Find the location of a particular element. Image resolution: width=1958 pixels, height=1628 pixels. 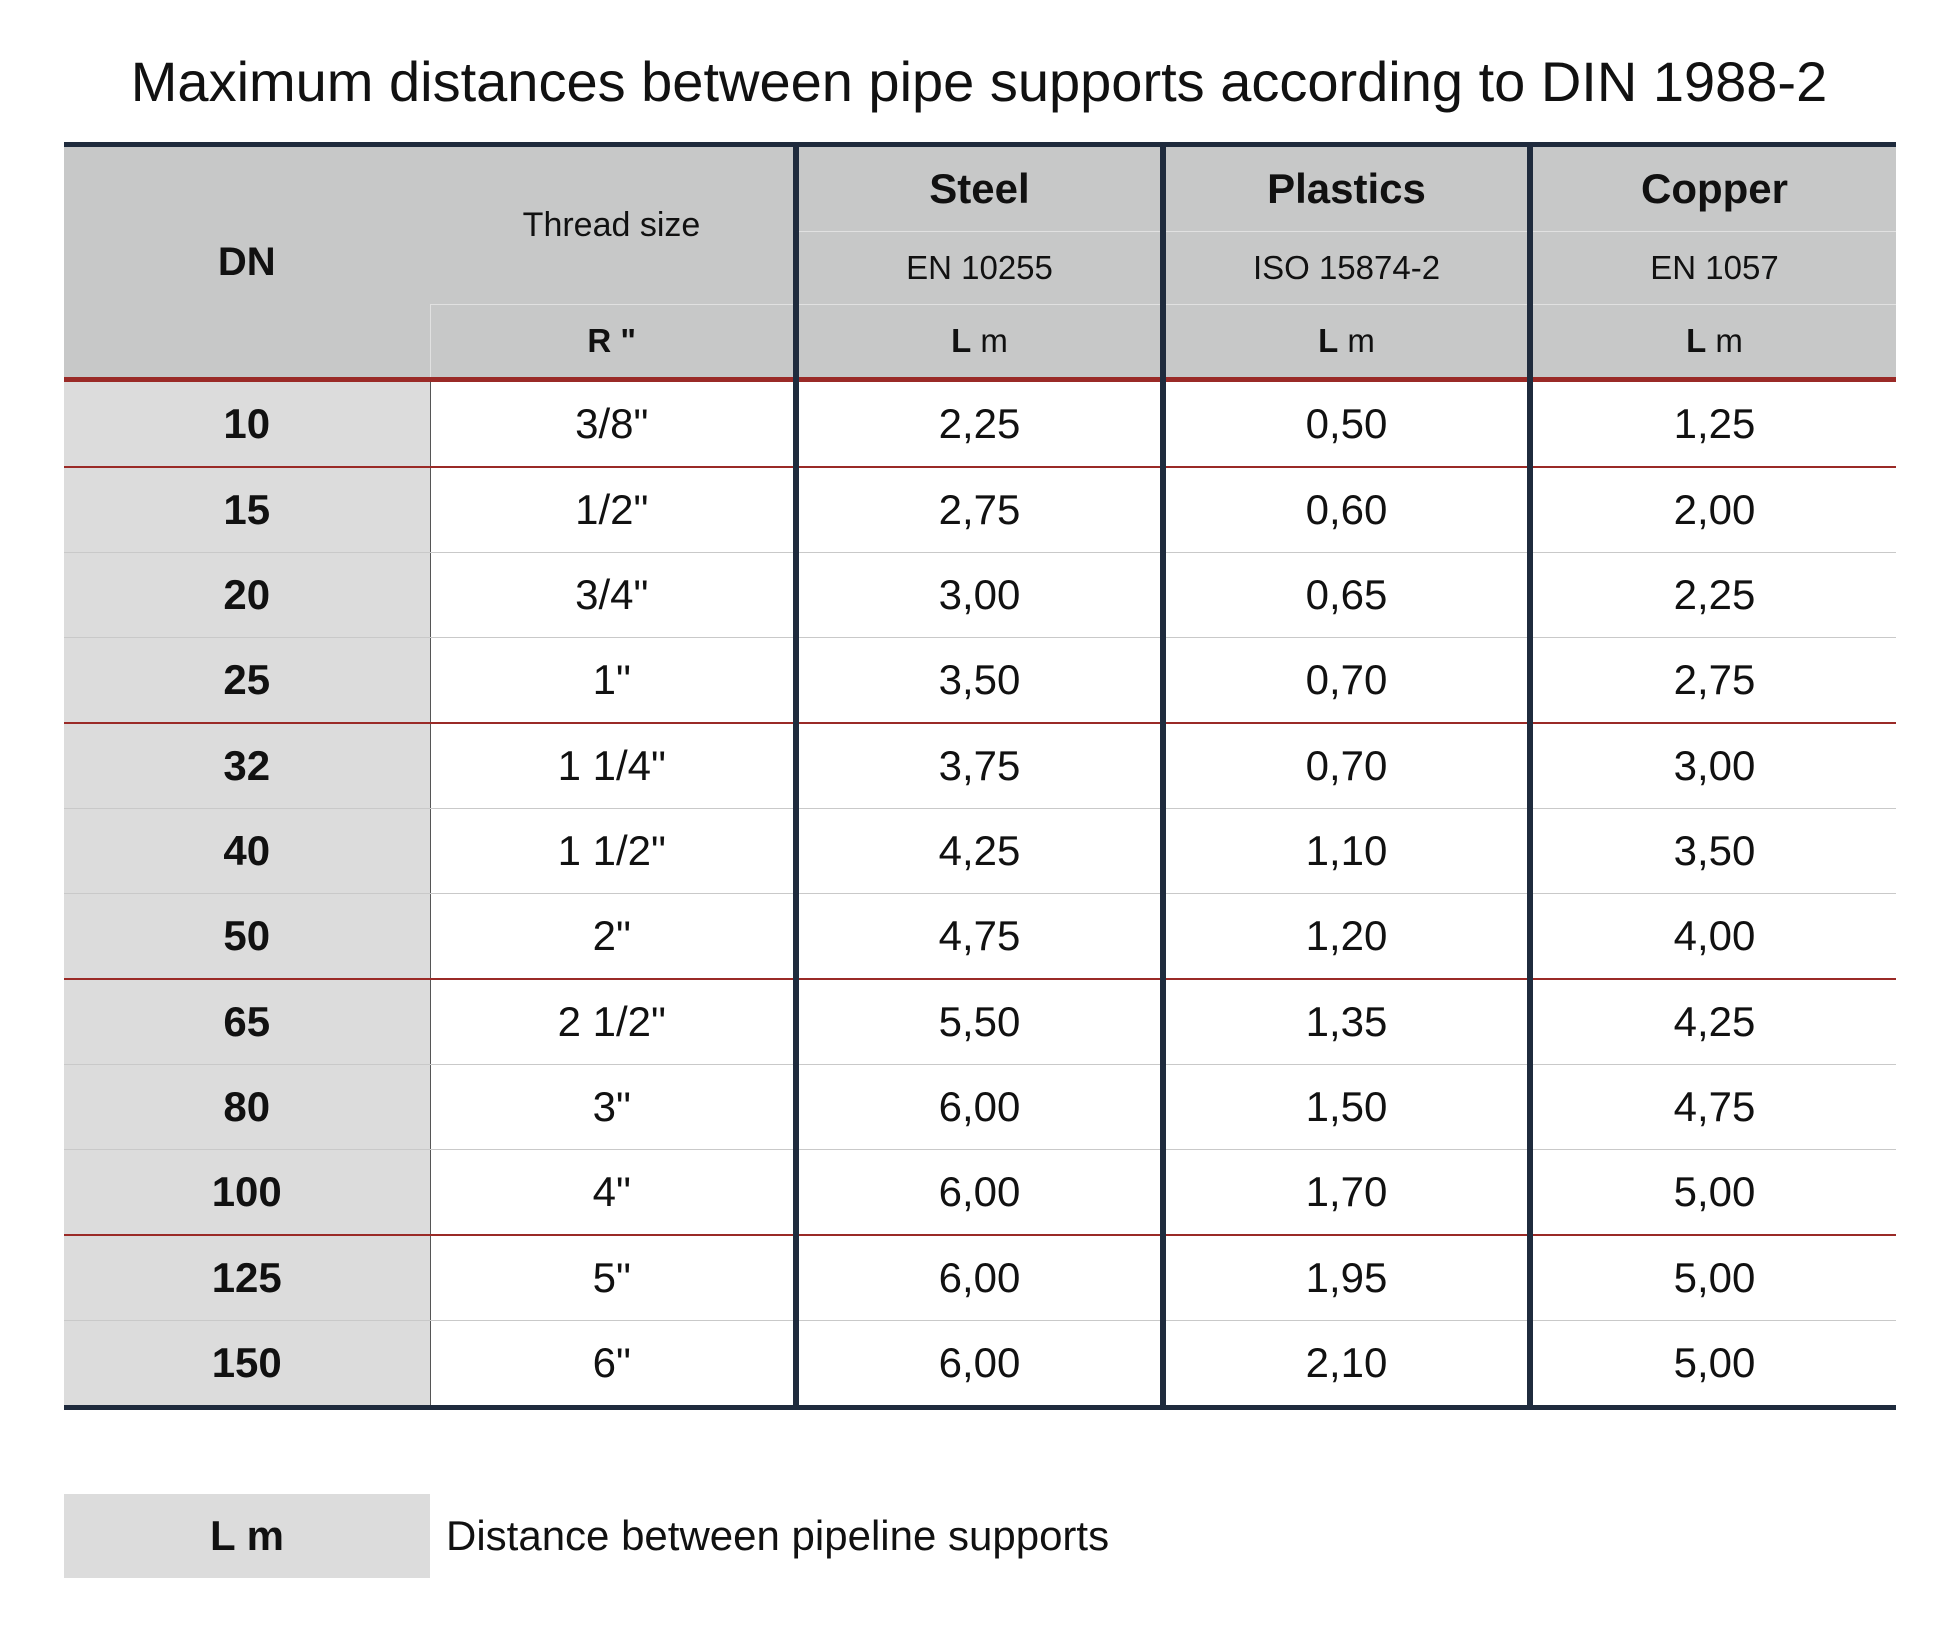

table-row: 40 1 1/2" 4,25 1,10 3,50 is located at coordinates (980, 851).